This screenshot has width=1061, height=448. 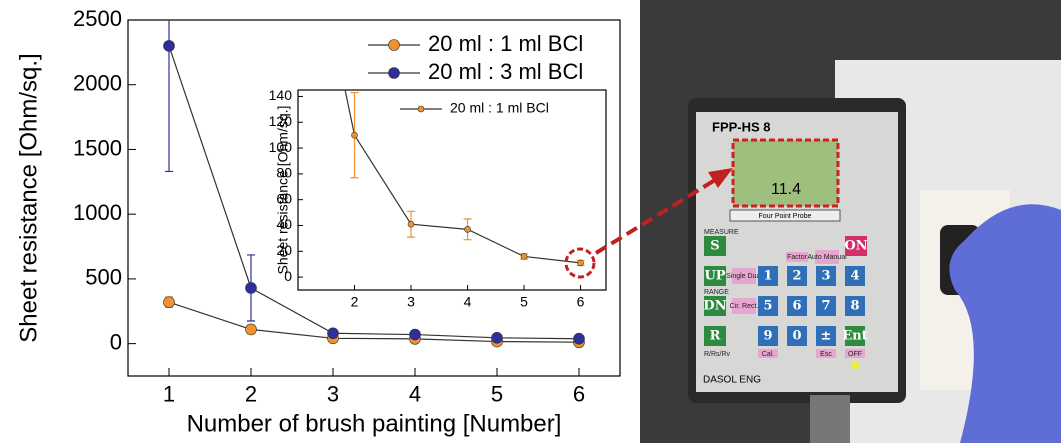 I want to click on x-tick-label: 1, so click(x=169, y=394).